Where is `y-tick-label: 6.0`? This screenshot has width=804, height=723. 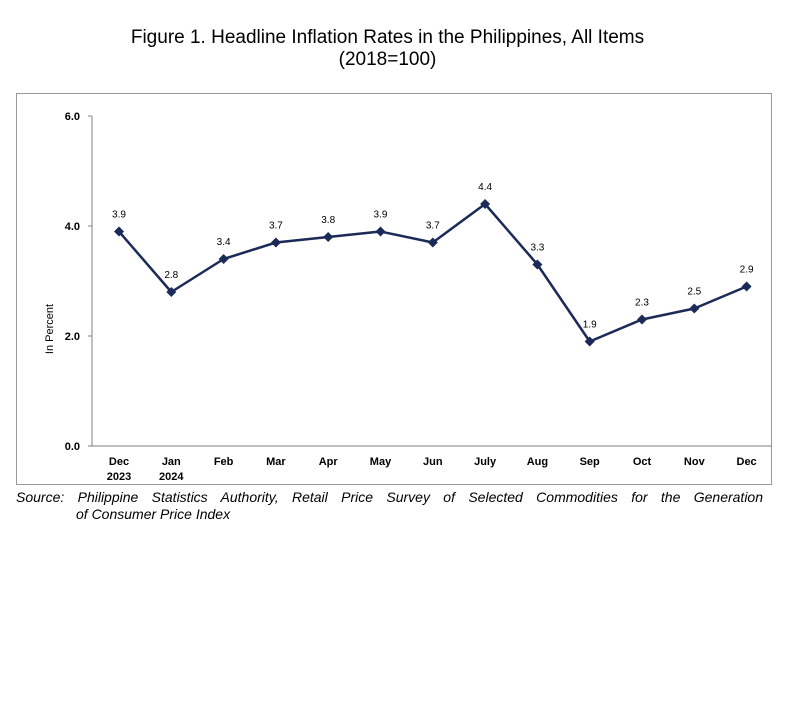 y-tick-label: 6.0 is located at coordinates (72, 117).